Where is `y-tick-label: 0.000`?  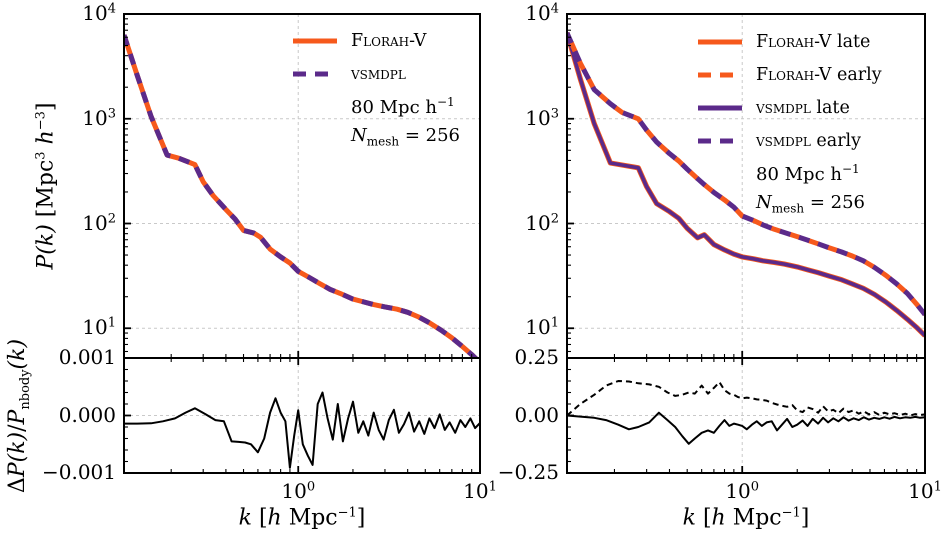 y-tick-label: 0.000 is located at coordinates (87, 414).